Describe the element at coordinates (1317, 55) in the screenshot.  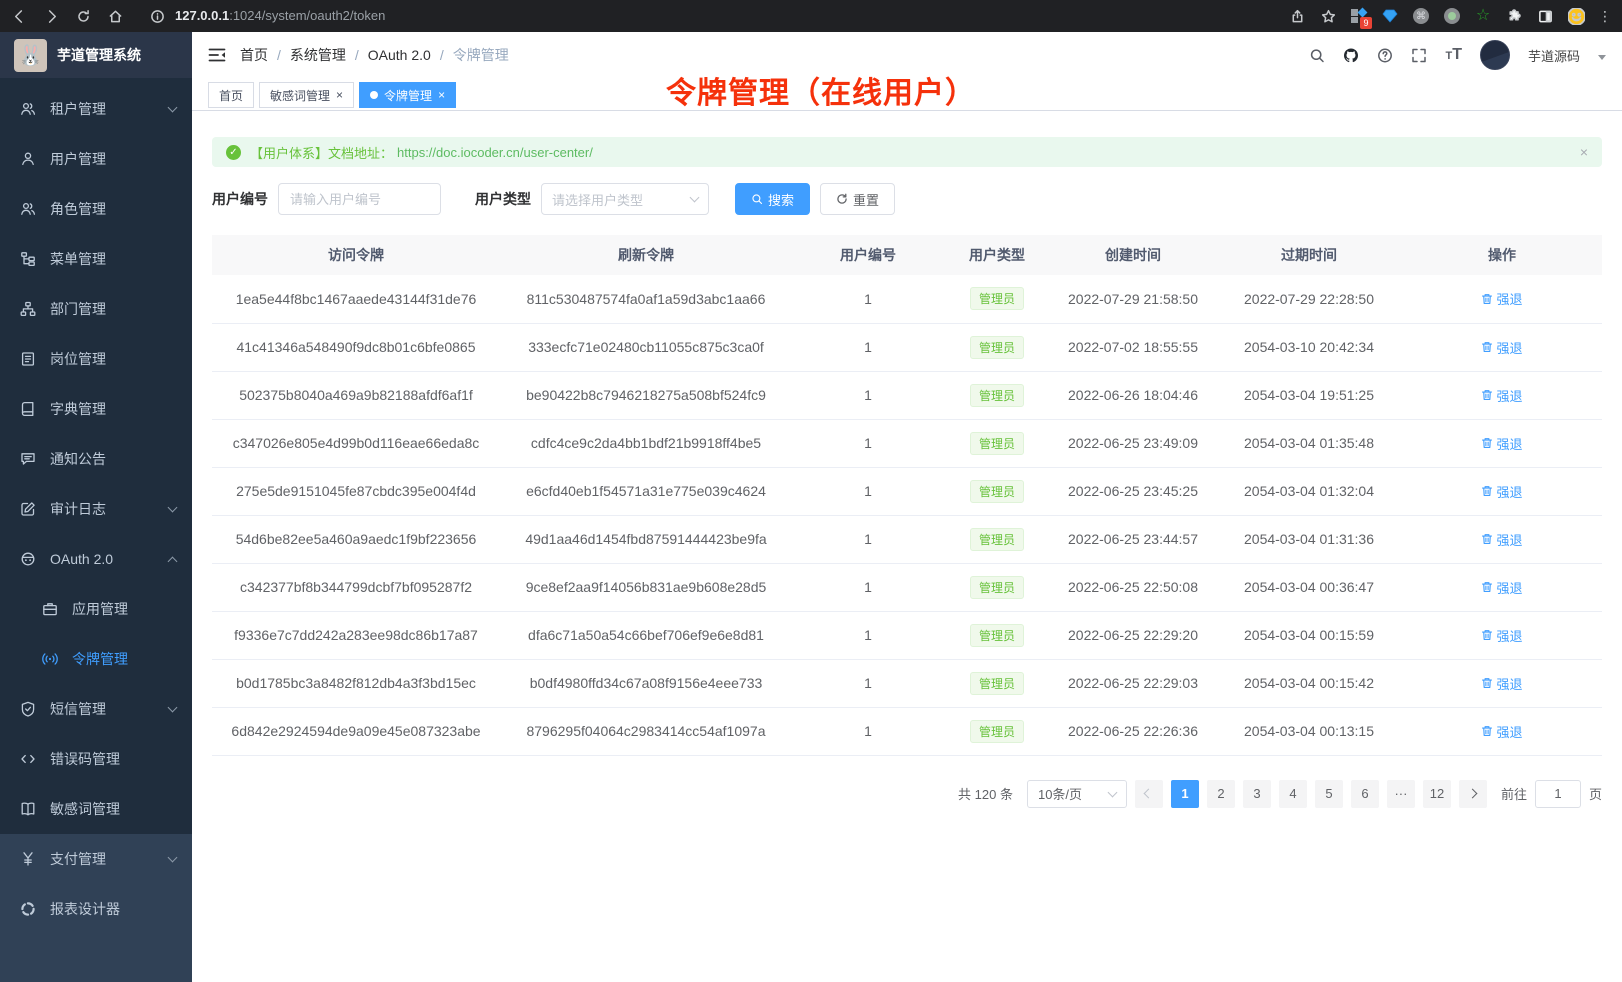
I see `search-icon` at that location.